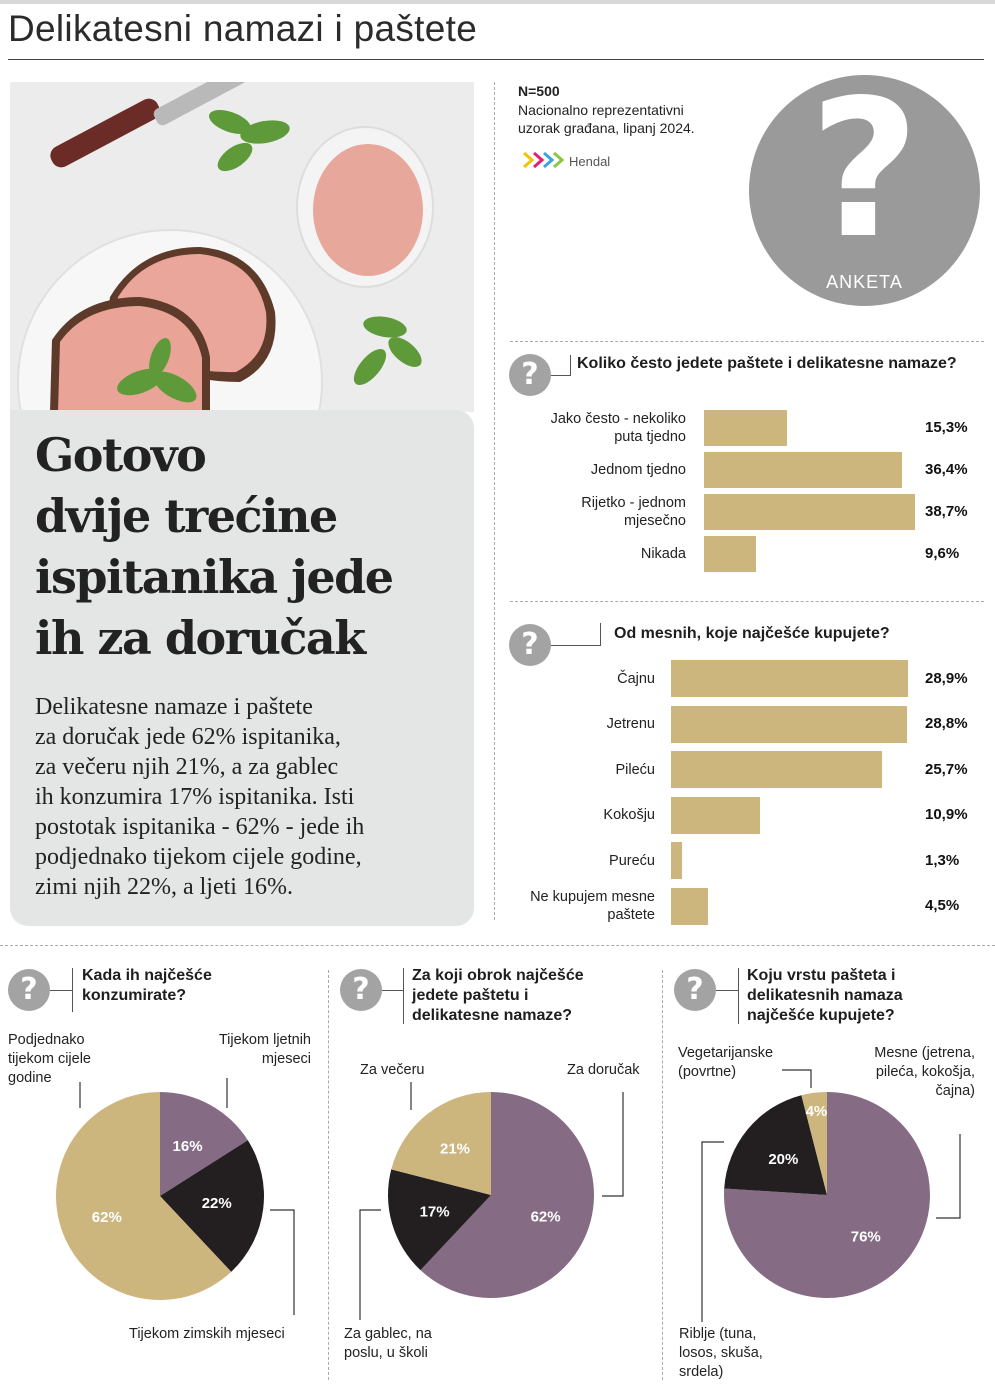 The width and height of the screenshot is (995, 1391). I want to click on headline-line: dvije trećine, so click(186, 516).